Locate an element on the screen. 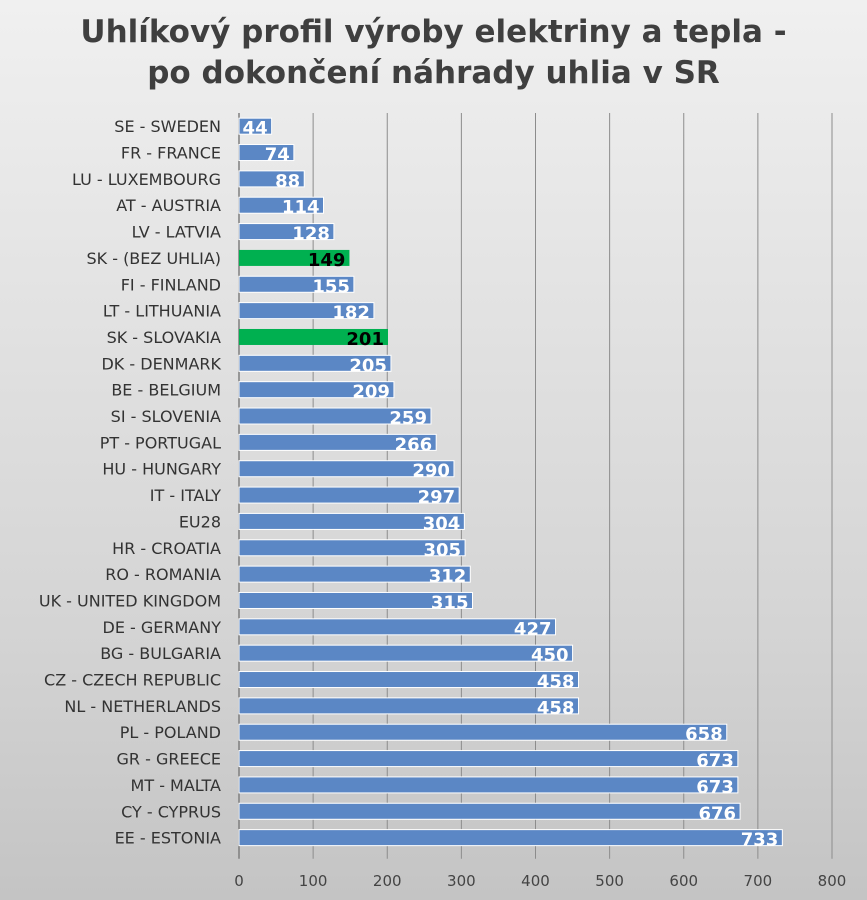  category-label: EU28 is located at coordinates (200, 521).